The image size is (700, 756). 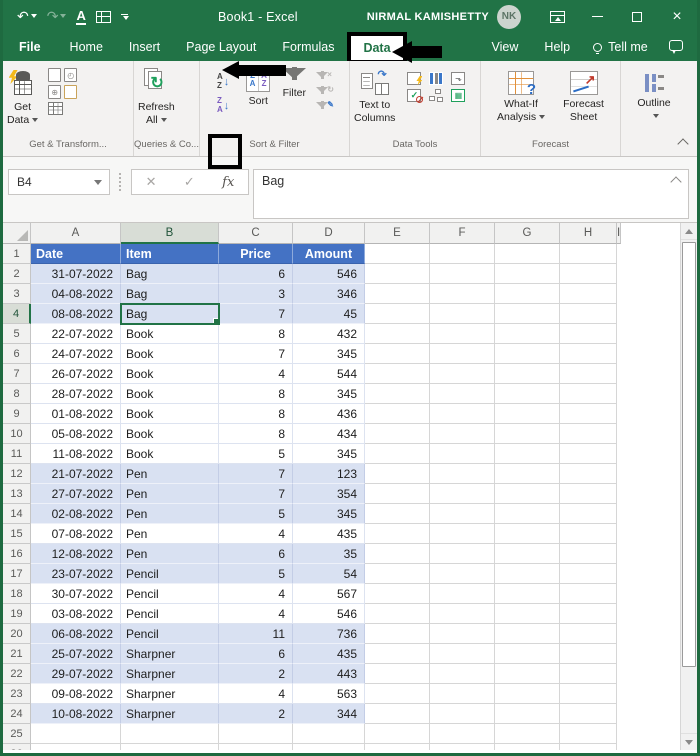 What do you see at coordinates (76, 354) in the screenshot?
I see `cell-date: 24-07-2022` at bounding box center [76, 354].